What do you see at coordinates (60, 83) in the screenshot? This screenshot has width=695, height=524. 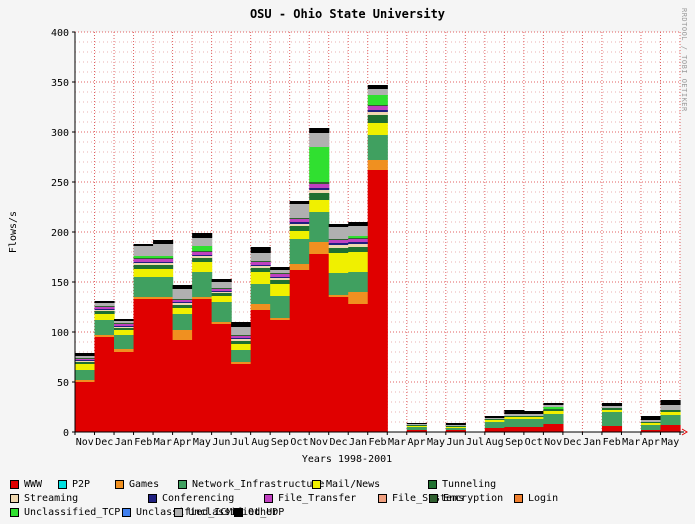 I see `y-tick-label: 350` at bounding box center [60, 83].